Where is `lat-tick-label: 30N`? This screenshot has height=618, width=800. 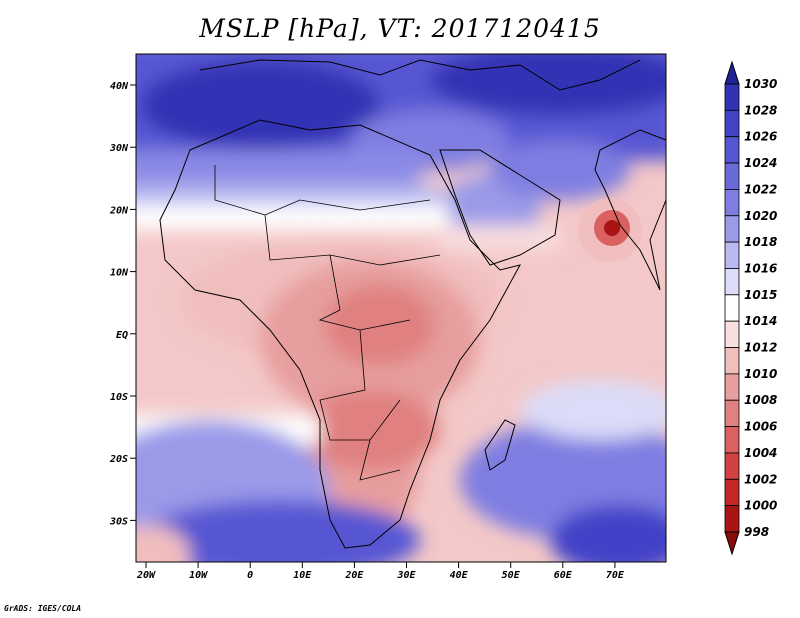 lat-tick-label: 30N is located at coordinates (119, 148).